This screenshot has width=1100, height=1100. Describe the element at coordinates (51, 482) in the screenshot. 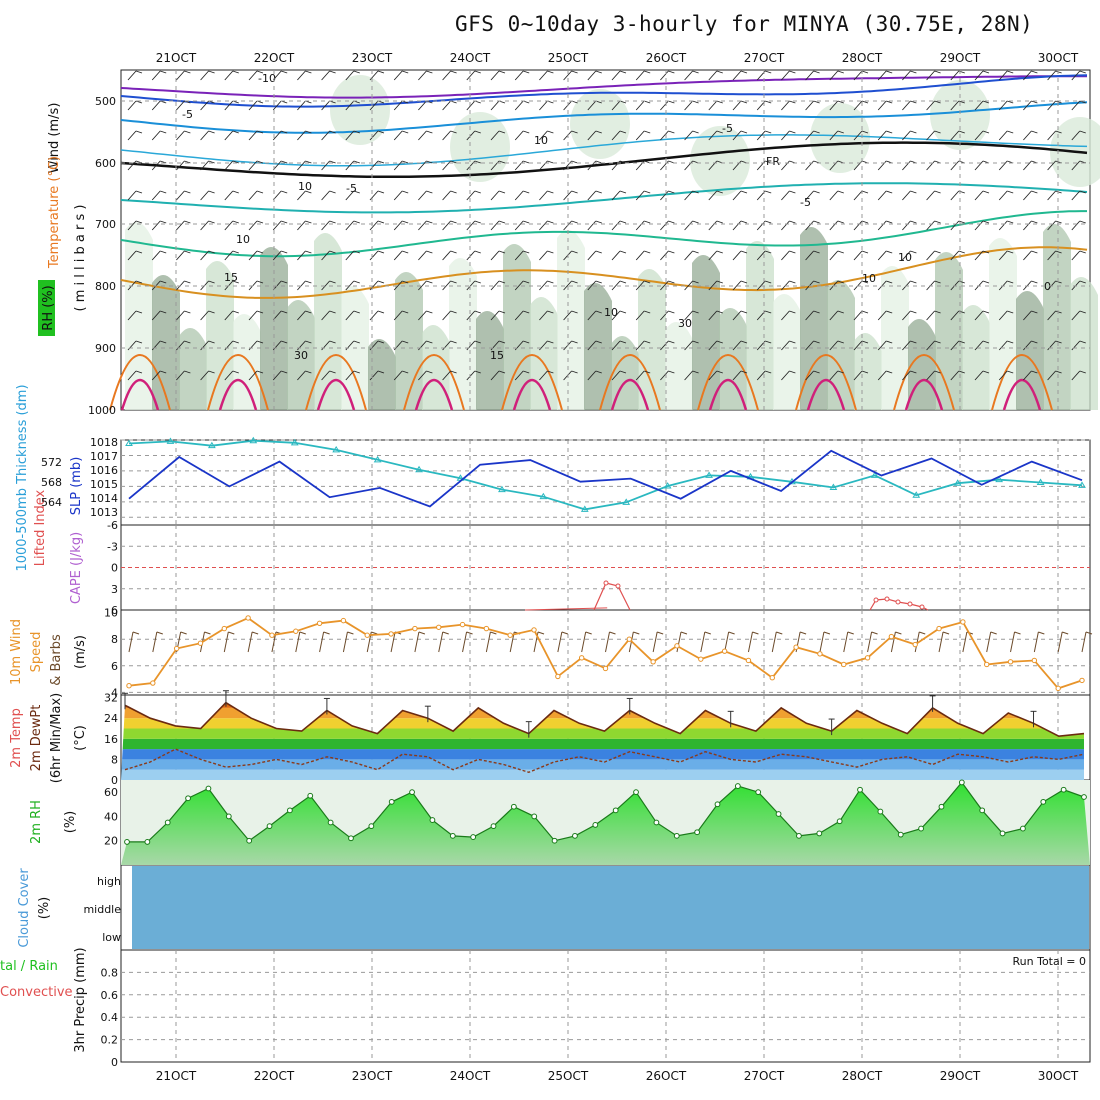

I see `thickness-tick: 568` at that location.